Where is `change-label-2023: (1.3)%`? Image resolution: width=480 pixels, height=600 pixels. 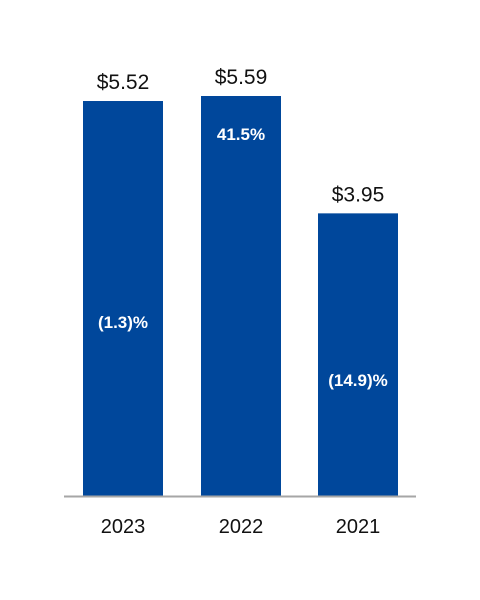
change-label-2023: (1.3)% is located at coordinates (123, 322).